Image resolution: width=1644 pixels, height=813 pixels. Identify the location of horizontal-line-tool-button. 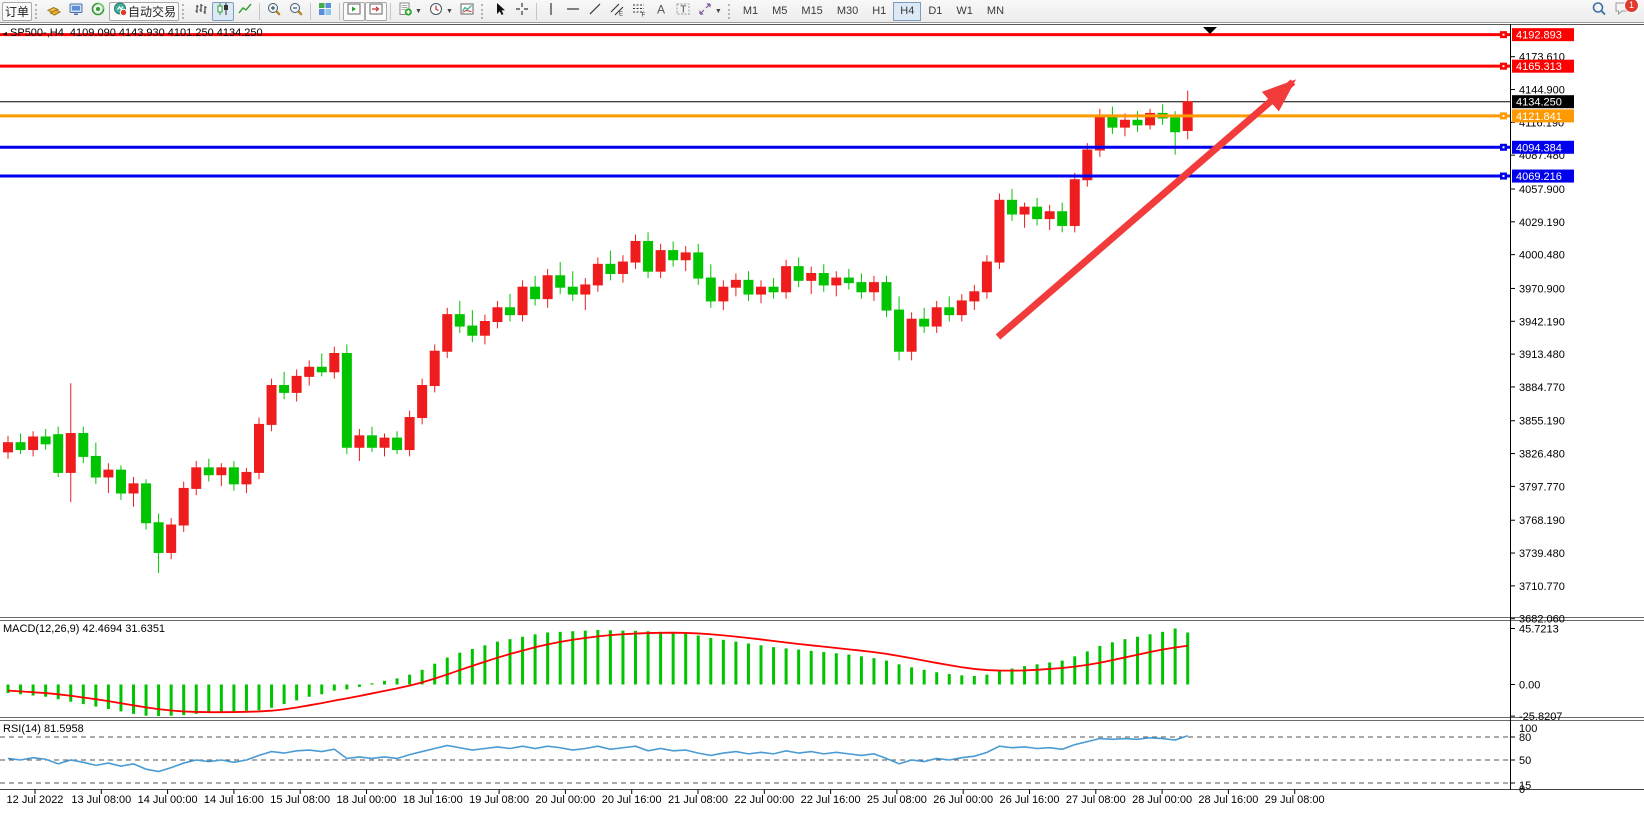
(573, 11).